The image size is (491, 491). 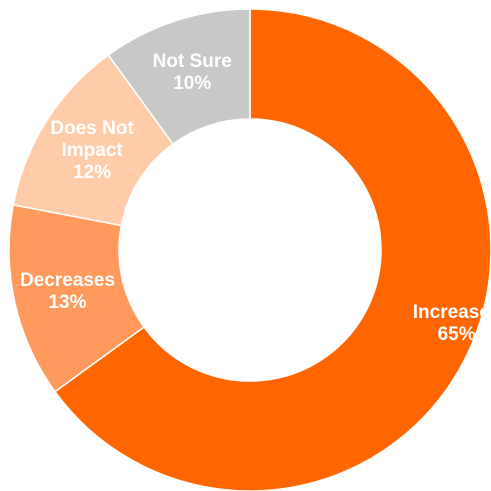 I want to click on slice-name-increases: Increases, so click(x=452, y=312).